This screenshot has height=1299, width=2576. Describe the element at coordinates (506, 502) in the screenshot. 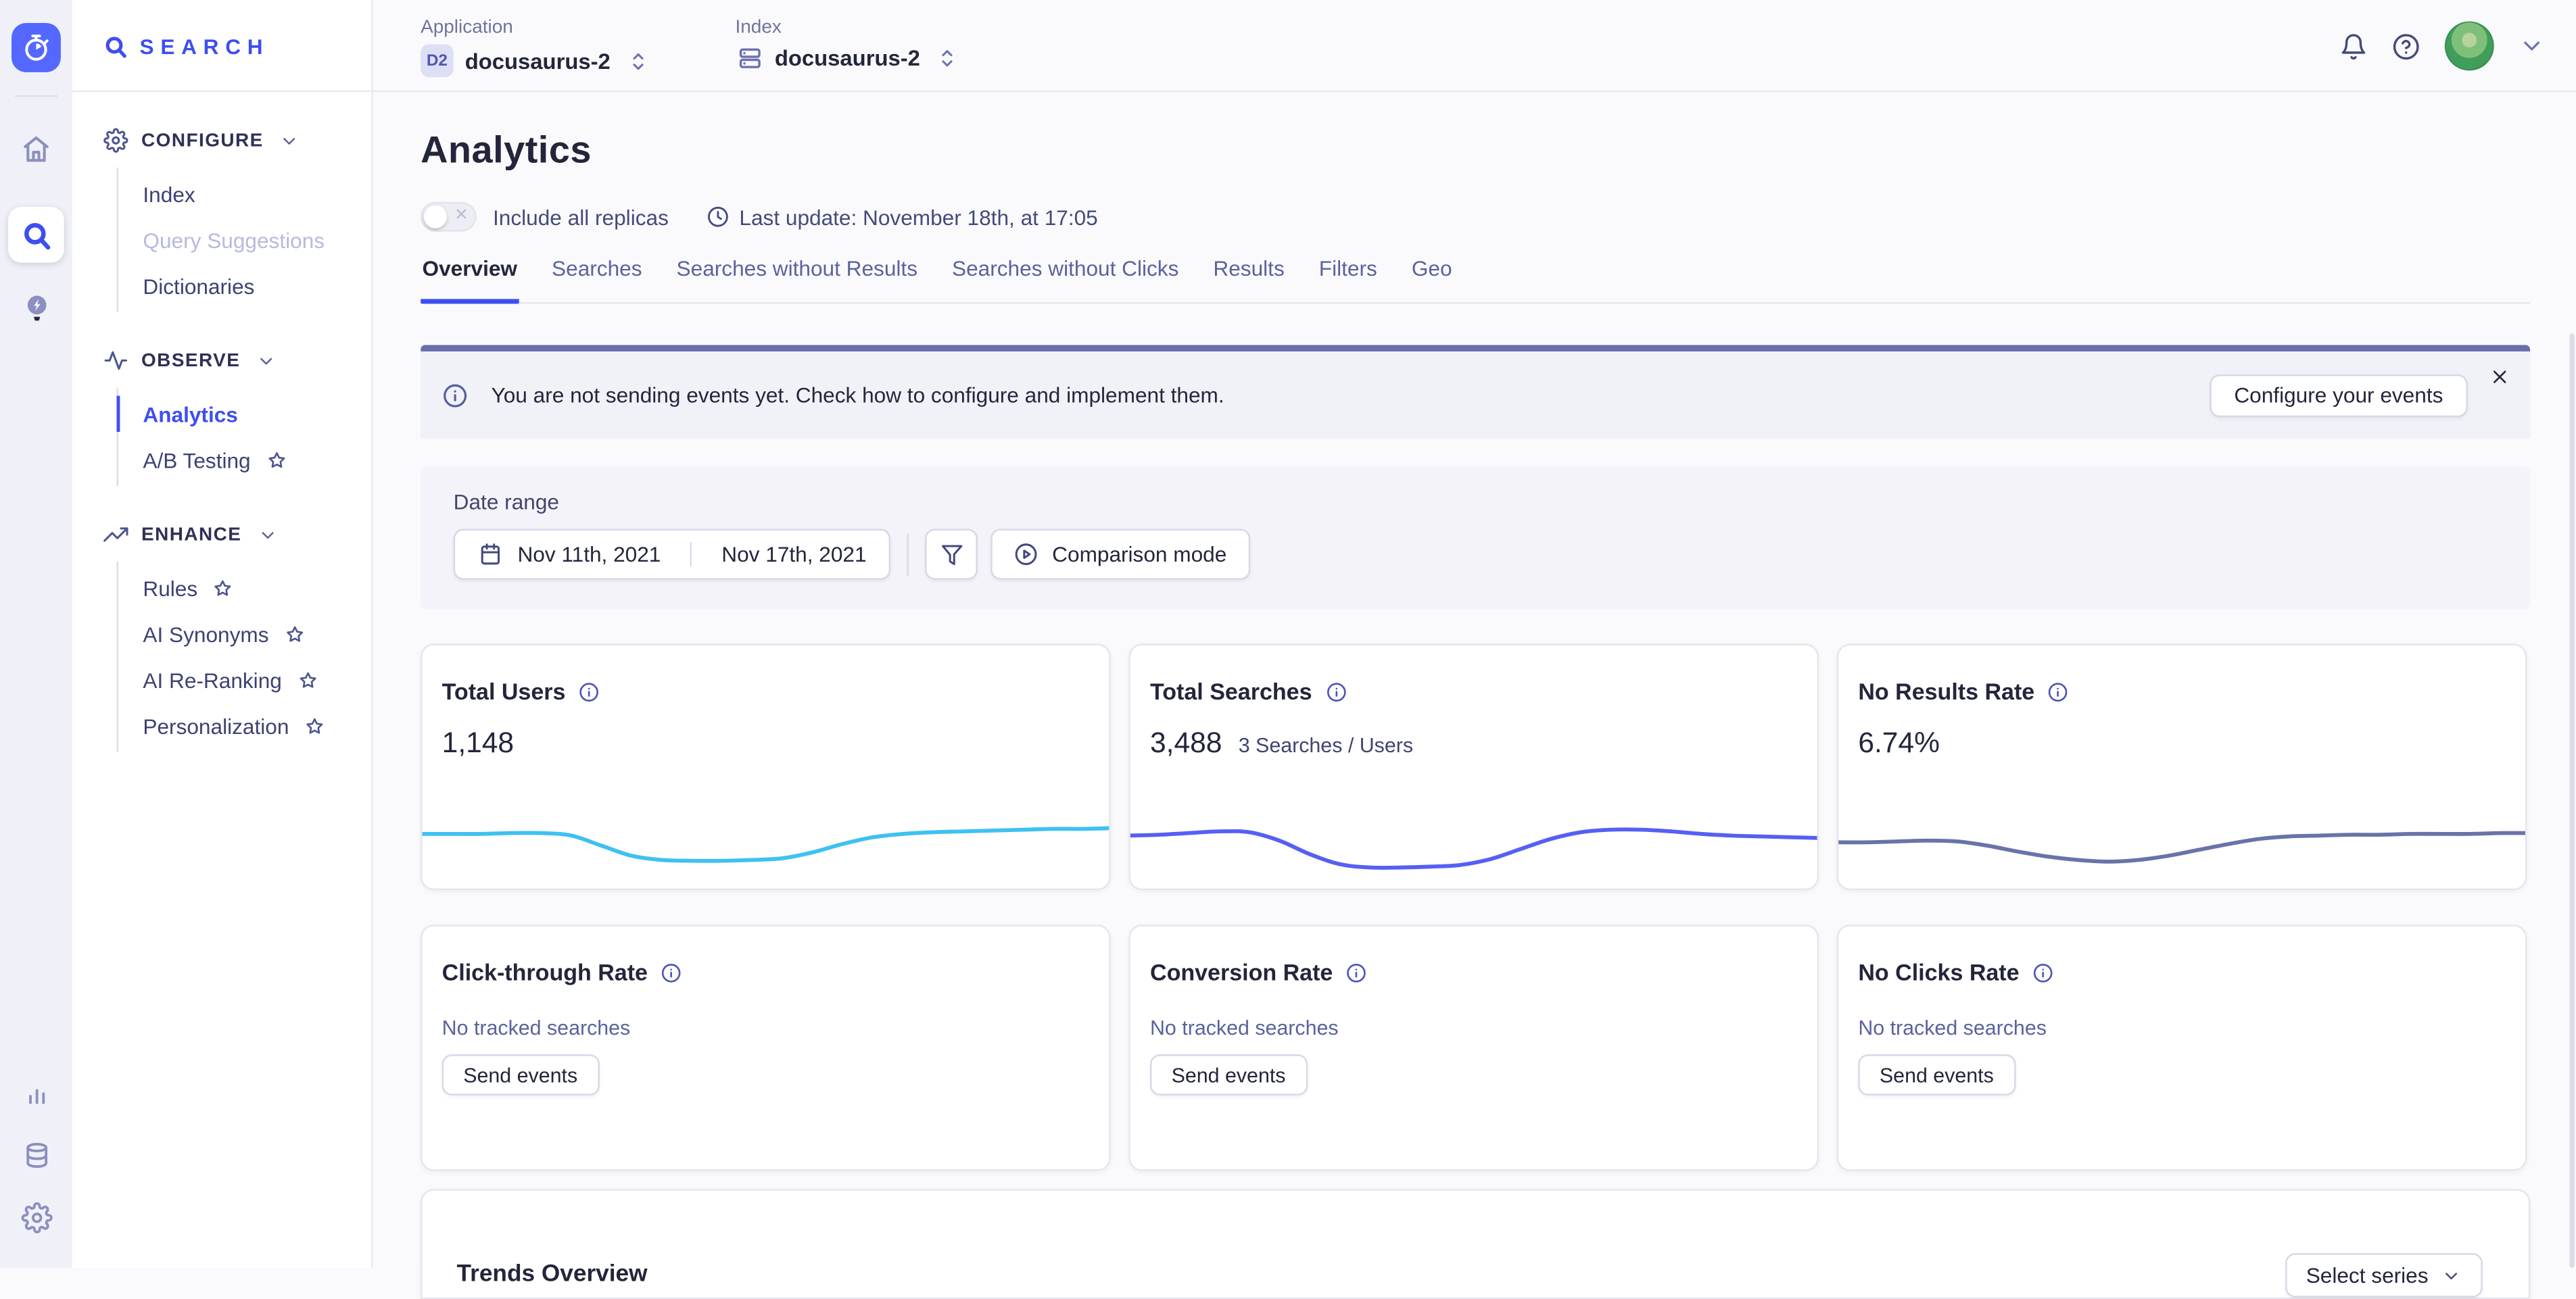

I see `date-range-label: Date range` at that location.